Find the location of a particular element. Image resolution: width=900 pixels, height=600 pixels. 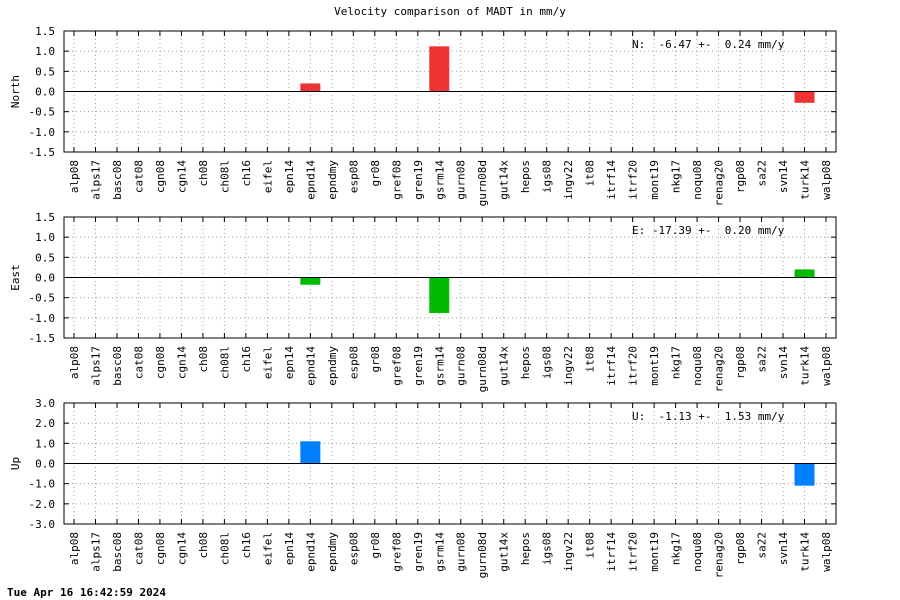

north-ytick-label: 0.5 is located at coordinates (45, 71).